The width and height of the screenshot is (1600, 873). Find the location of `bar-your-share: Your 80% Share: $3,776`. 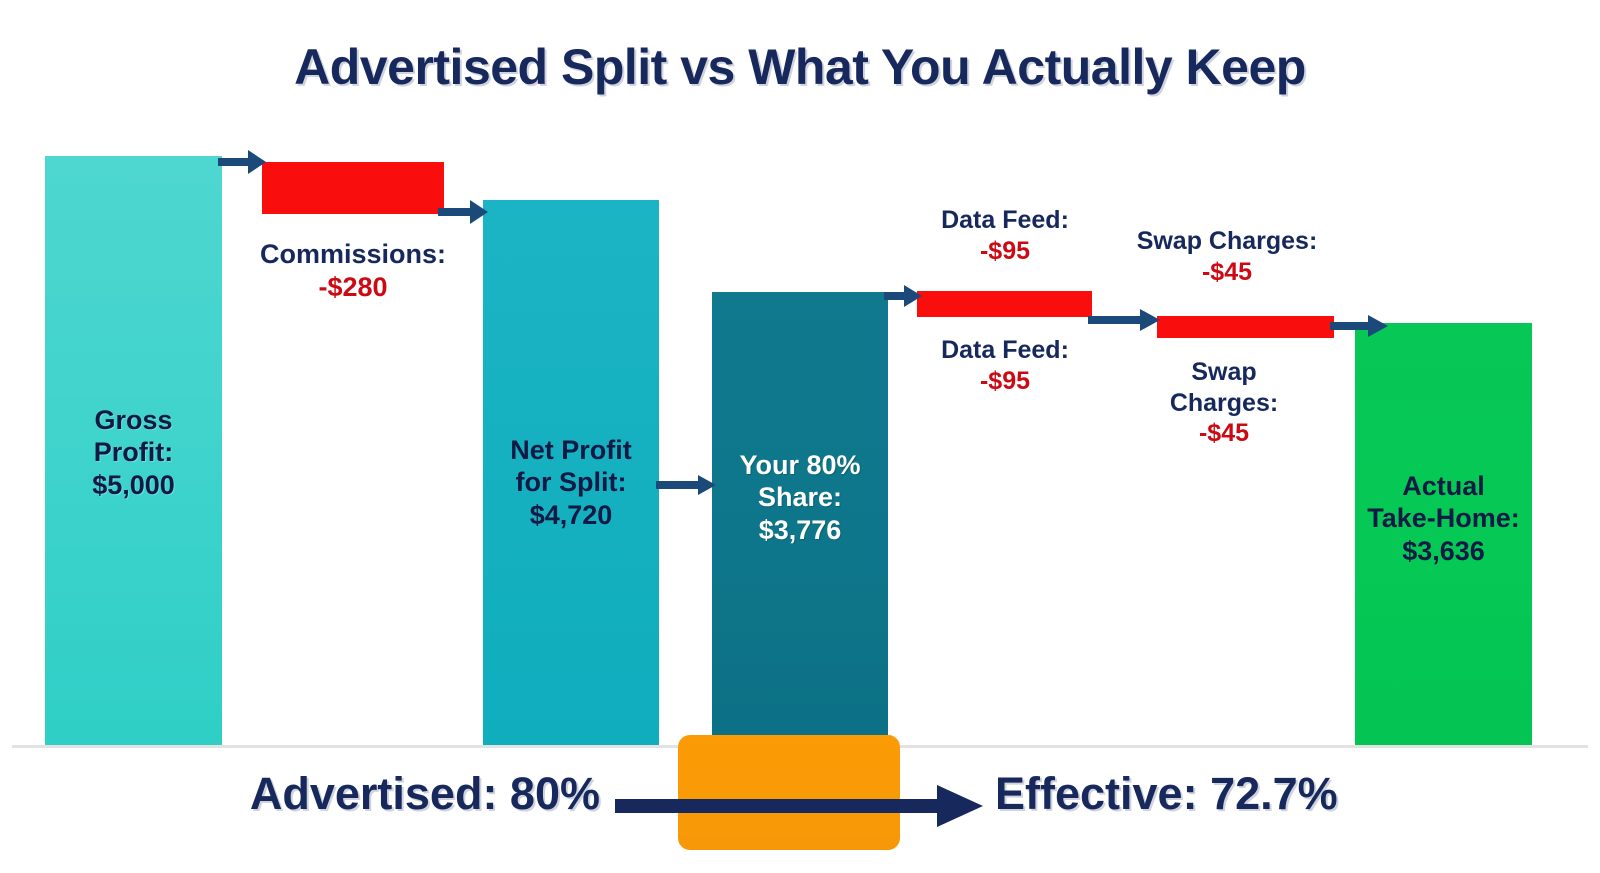

bar-your-share: Your 80% Share: $3,776 is located at coordinates (800, 518).